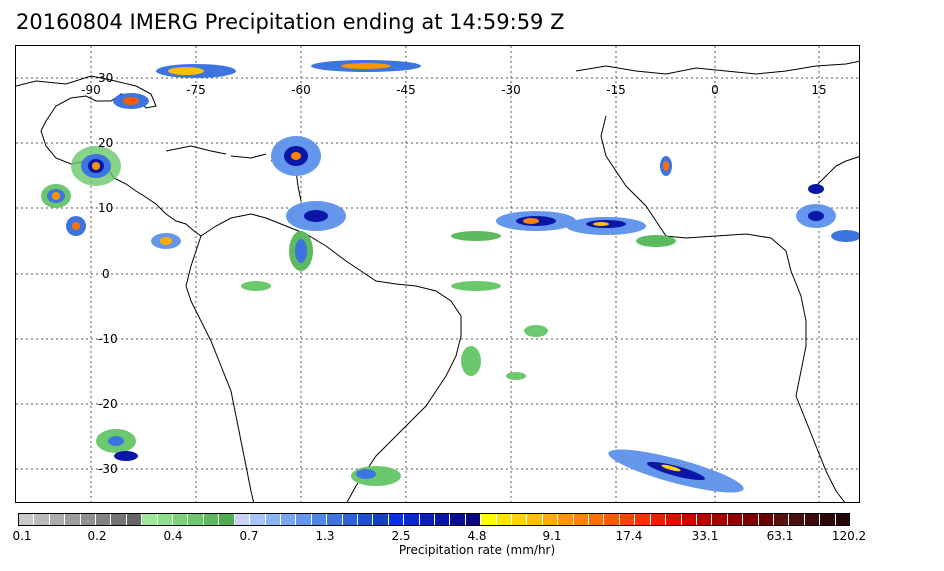  I want to click on latitude-labels: 30 20 10 0 -10 -20 -30, so click(108, 273).